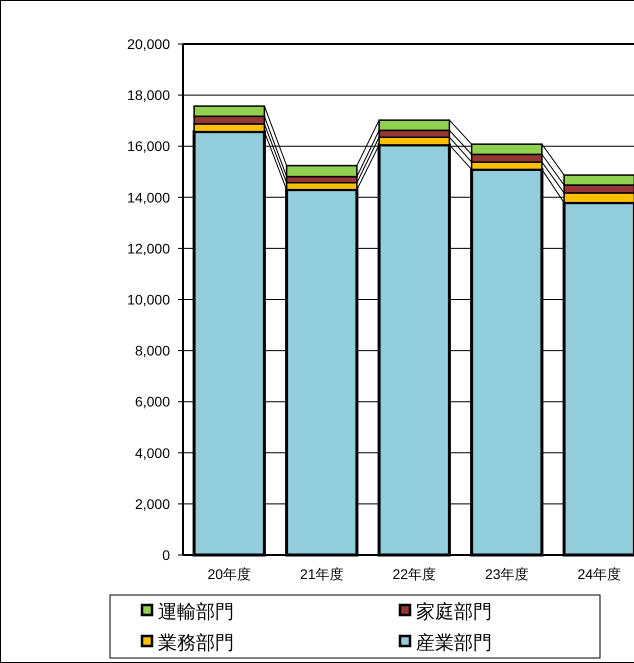 Image resolution: width=634 pixels, height=663 pixels. I want to click on y-tick-label: 8,000, so click(152, 350).